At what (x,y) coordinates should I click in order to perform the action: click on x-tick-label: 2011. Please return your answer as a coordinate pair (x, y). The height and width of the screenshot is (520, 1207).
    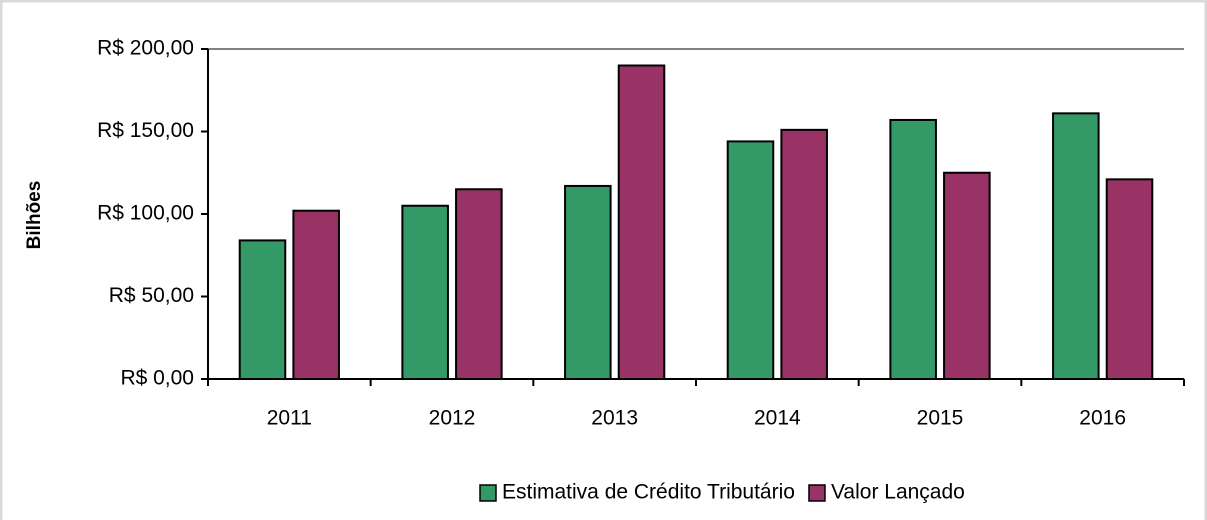
    Looking at the image, I should click on (289, 418).